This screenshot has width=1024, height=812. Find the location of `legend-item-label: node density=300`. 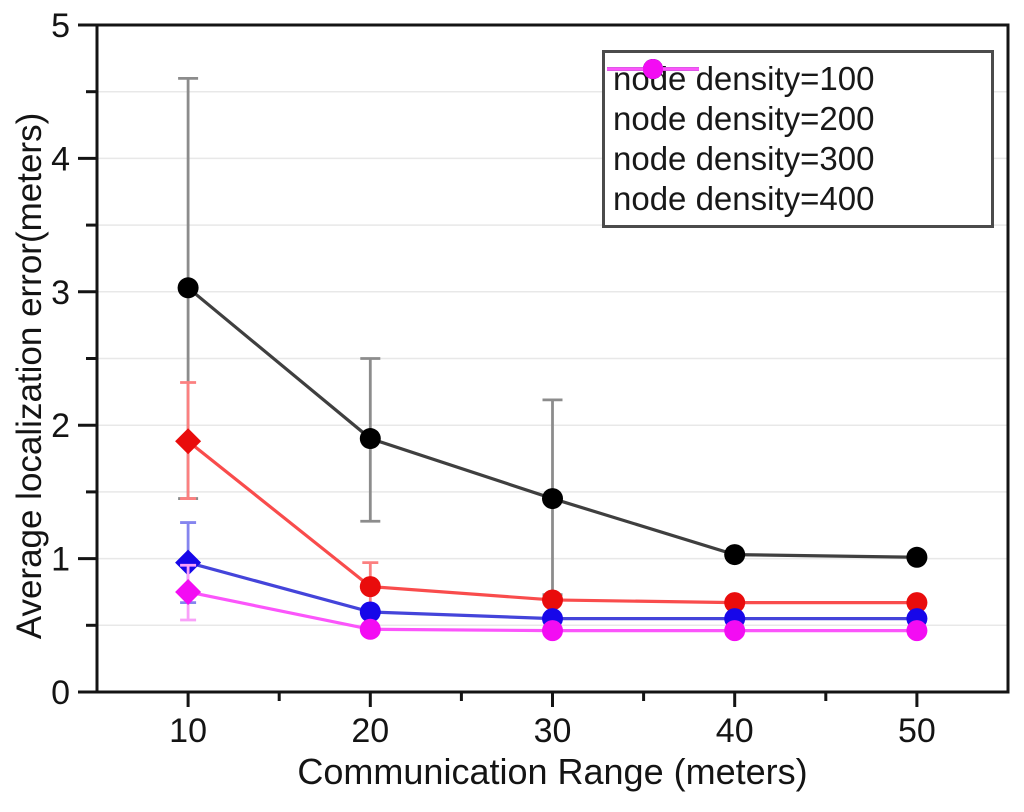

legend-item-label: node density=300 is located at coordinates (744, 158).